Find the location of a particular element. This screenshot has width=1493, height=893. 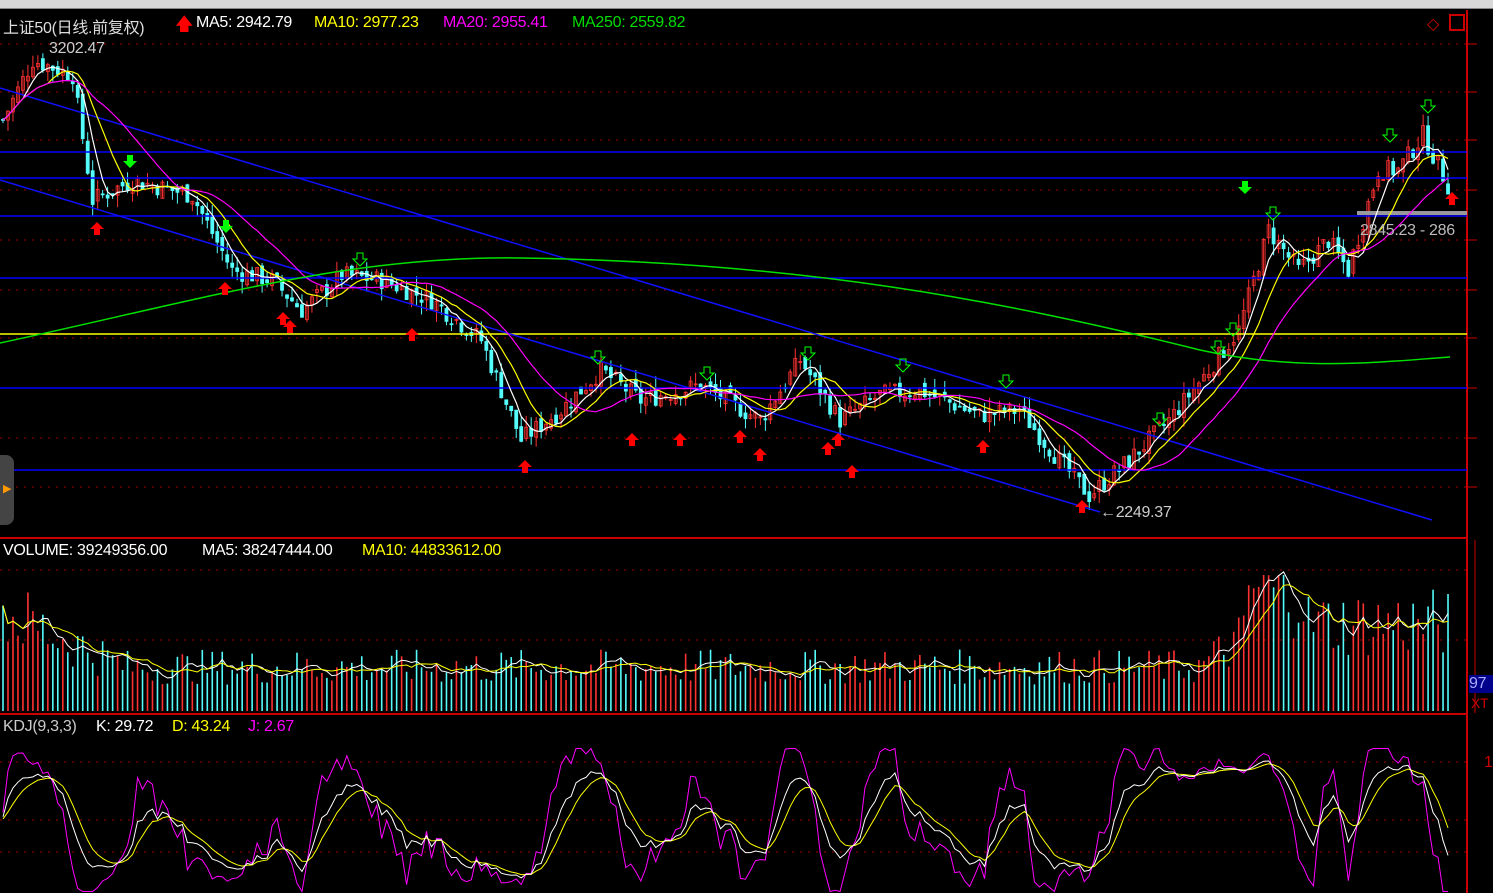

side-panel-toggle: ▶ is located at coordinates (7, 490).